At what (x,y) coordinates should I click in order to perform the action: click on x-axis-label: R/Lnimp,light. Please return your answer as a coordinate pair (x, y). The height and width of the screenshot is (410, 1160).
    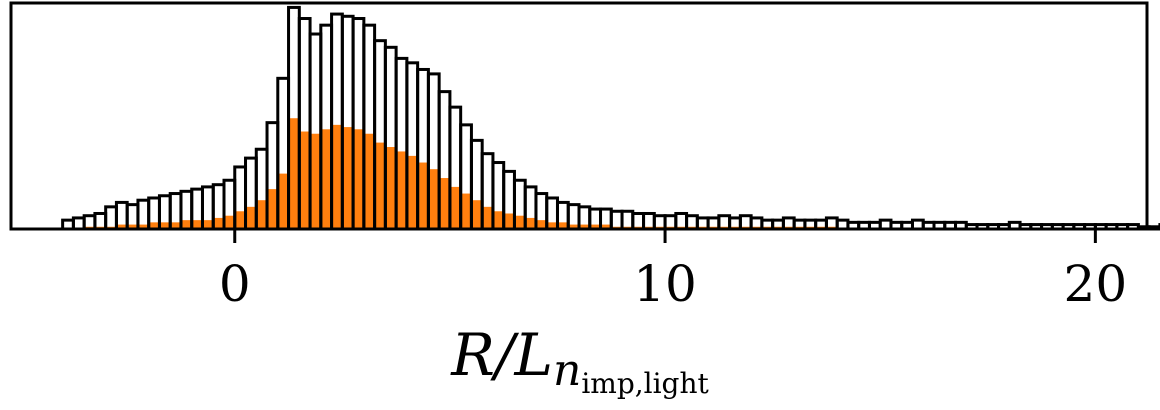
    Looking at the image, I should click on (579, 360).